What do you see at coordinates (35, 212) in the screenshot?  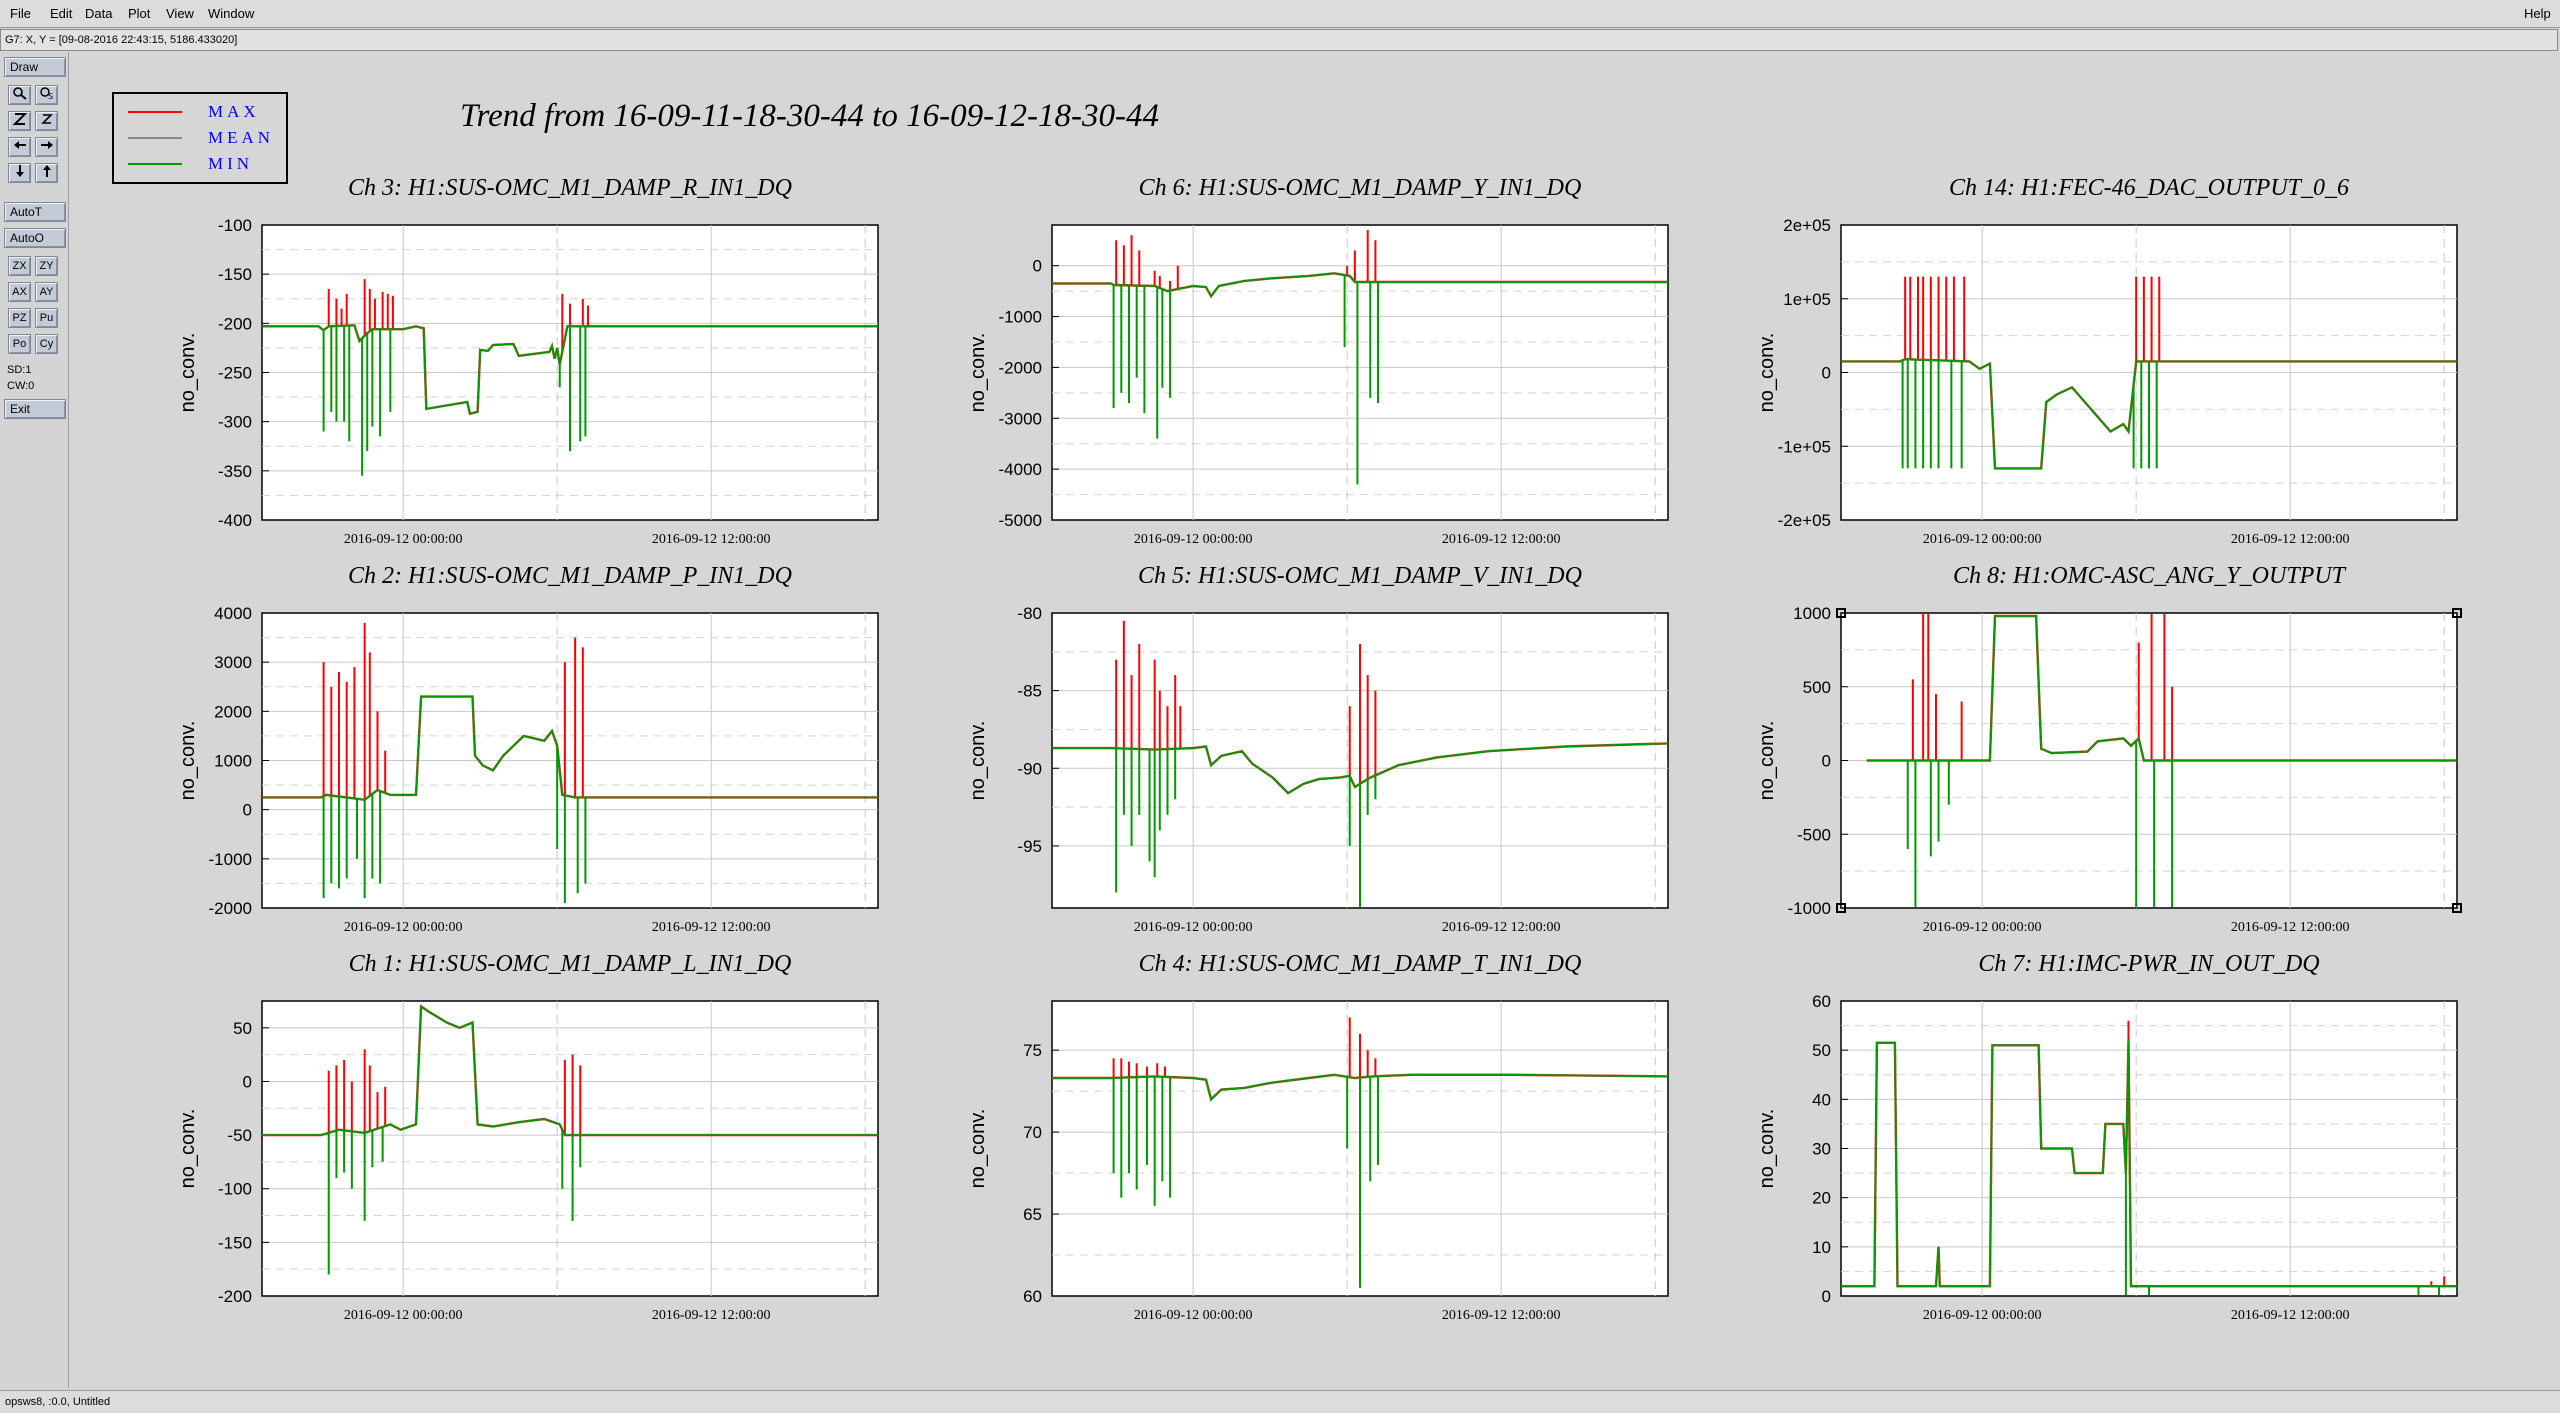 I see `auto-t-button: AutoT` at bounding box center [35, 212].